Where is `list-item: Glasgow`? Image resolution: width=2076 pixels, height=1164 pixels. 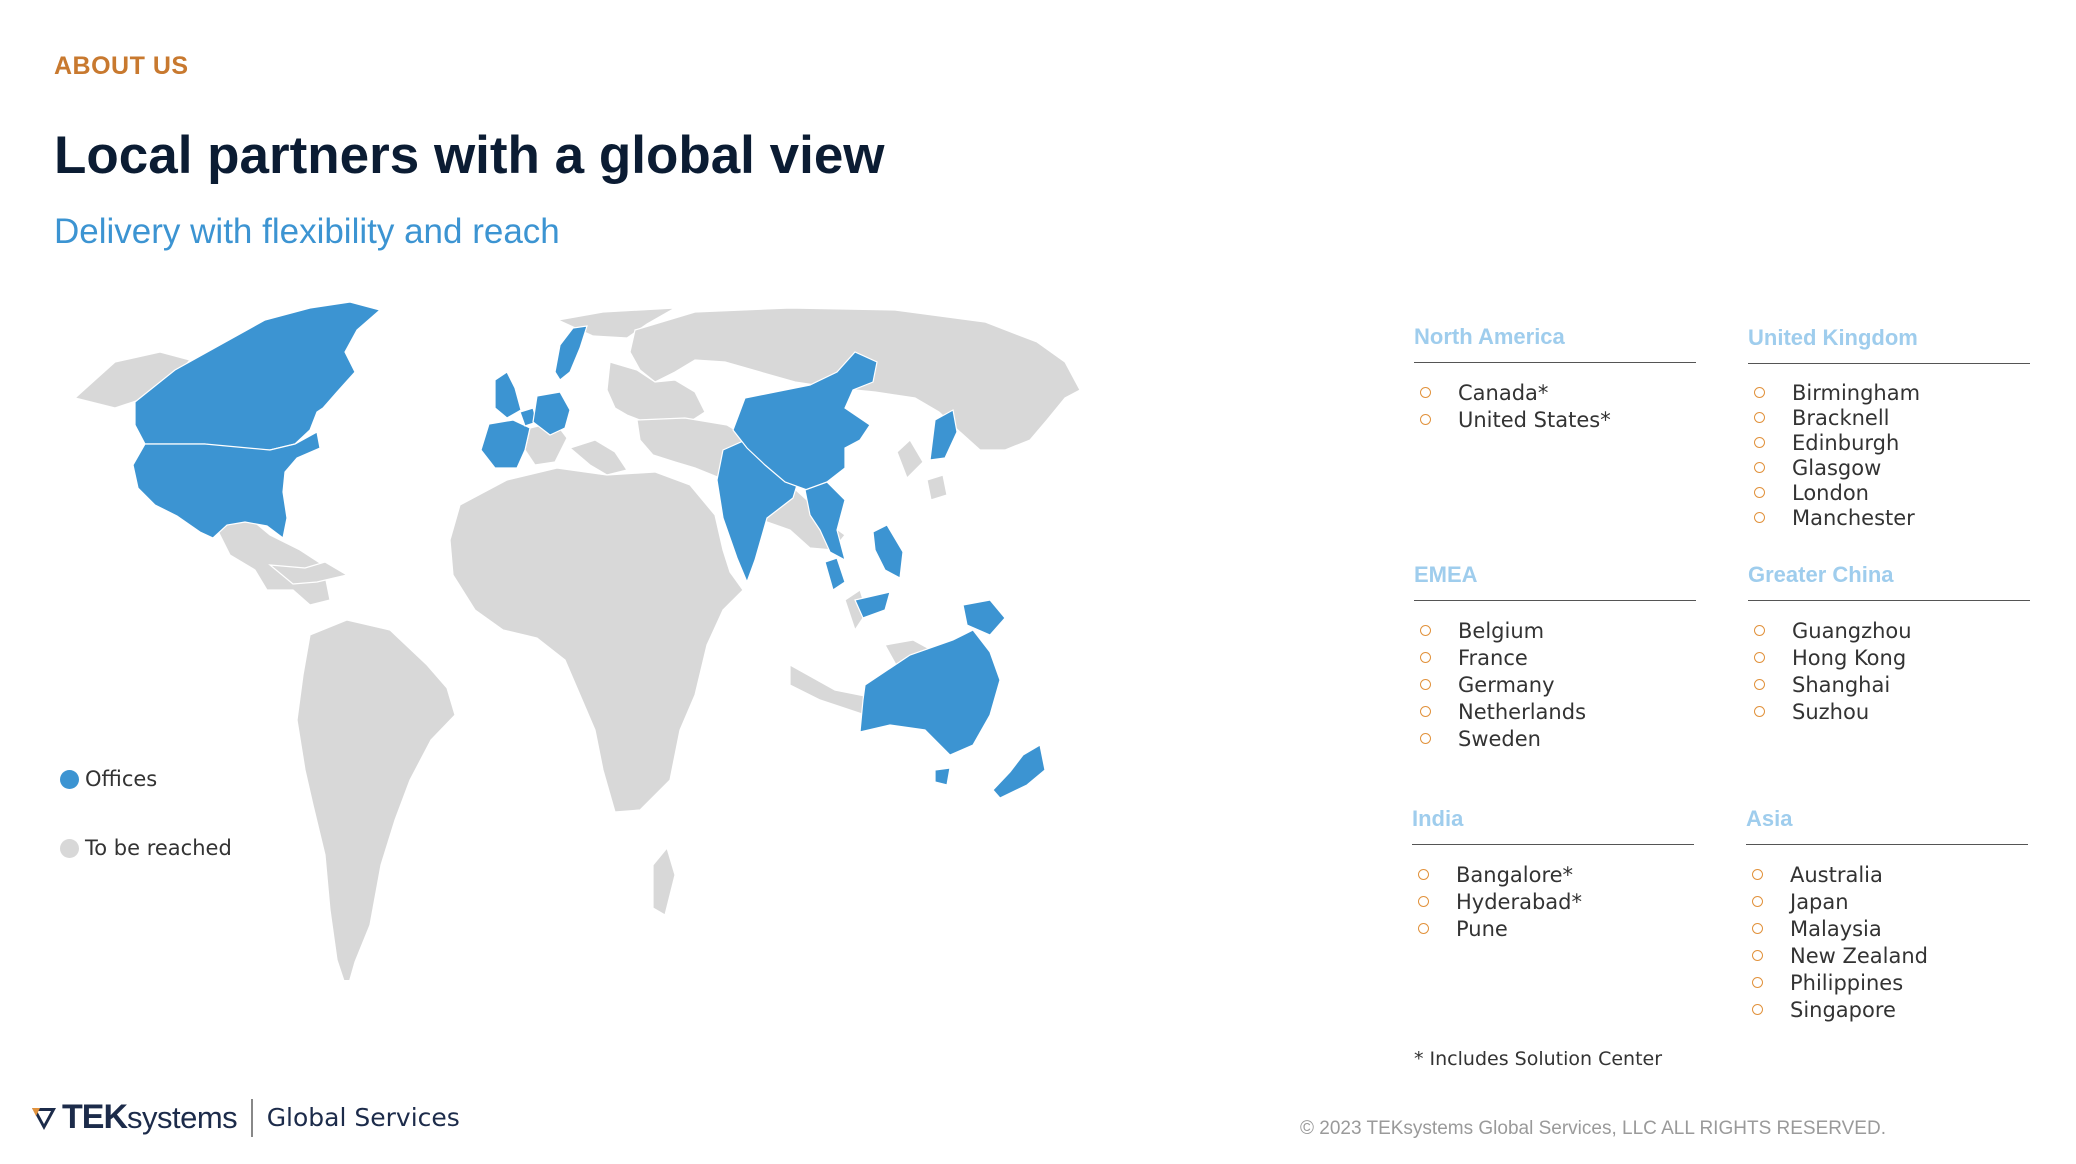
list-item: Glasgow is located at coordinates (1889, 467).